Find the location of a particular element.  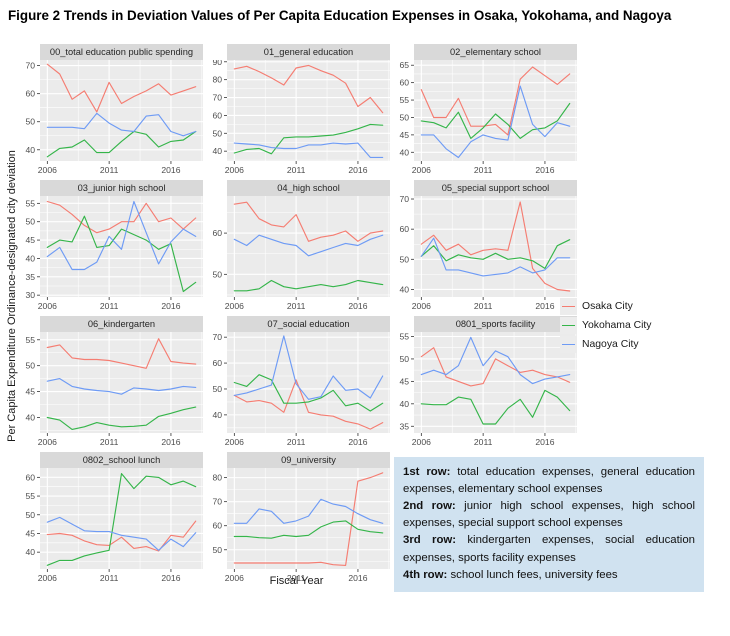

note-row-label: 1st row: is located at coordinates (427, 472).